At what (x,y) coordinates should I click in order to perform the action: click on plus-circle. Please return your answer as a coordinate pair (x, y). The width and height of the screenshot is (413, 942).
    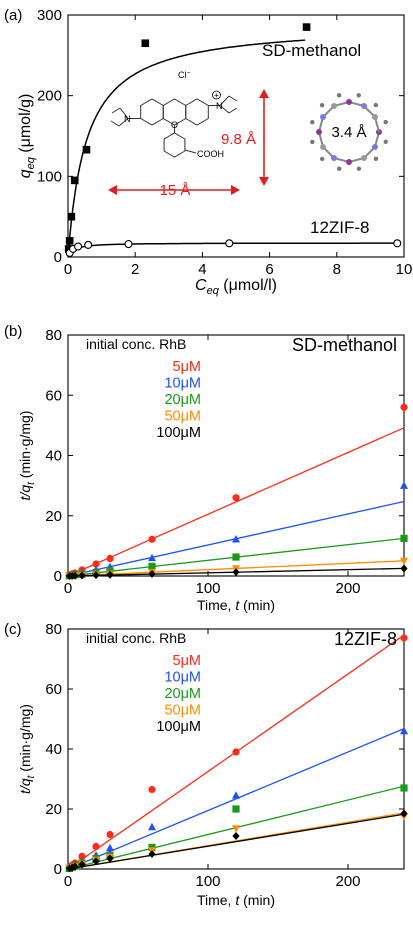
    Looking at the image, I should click on (216, 95).